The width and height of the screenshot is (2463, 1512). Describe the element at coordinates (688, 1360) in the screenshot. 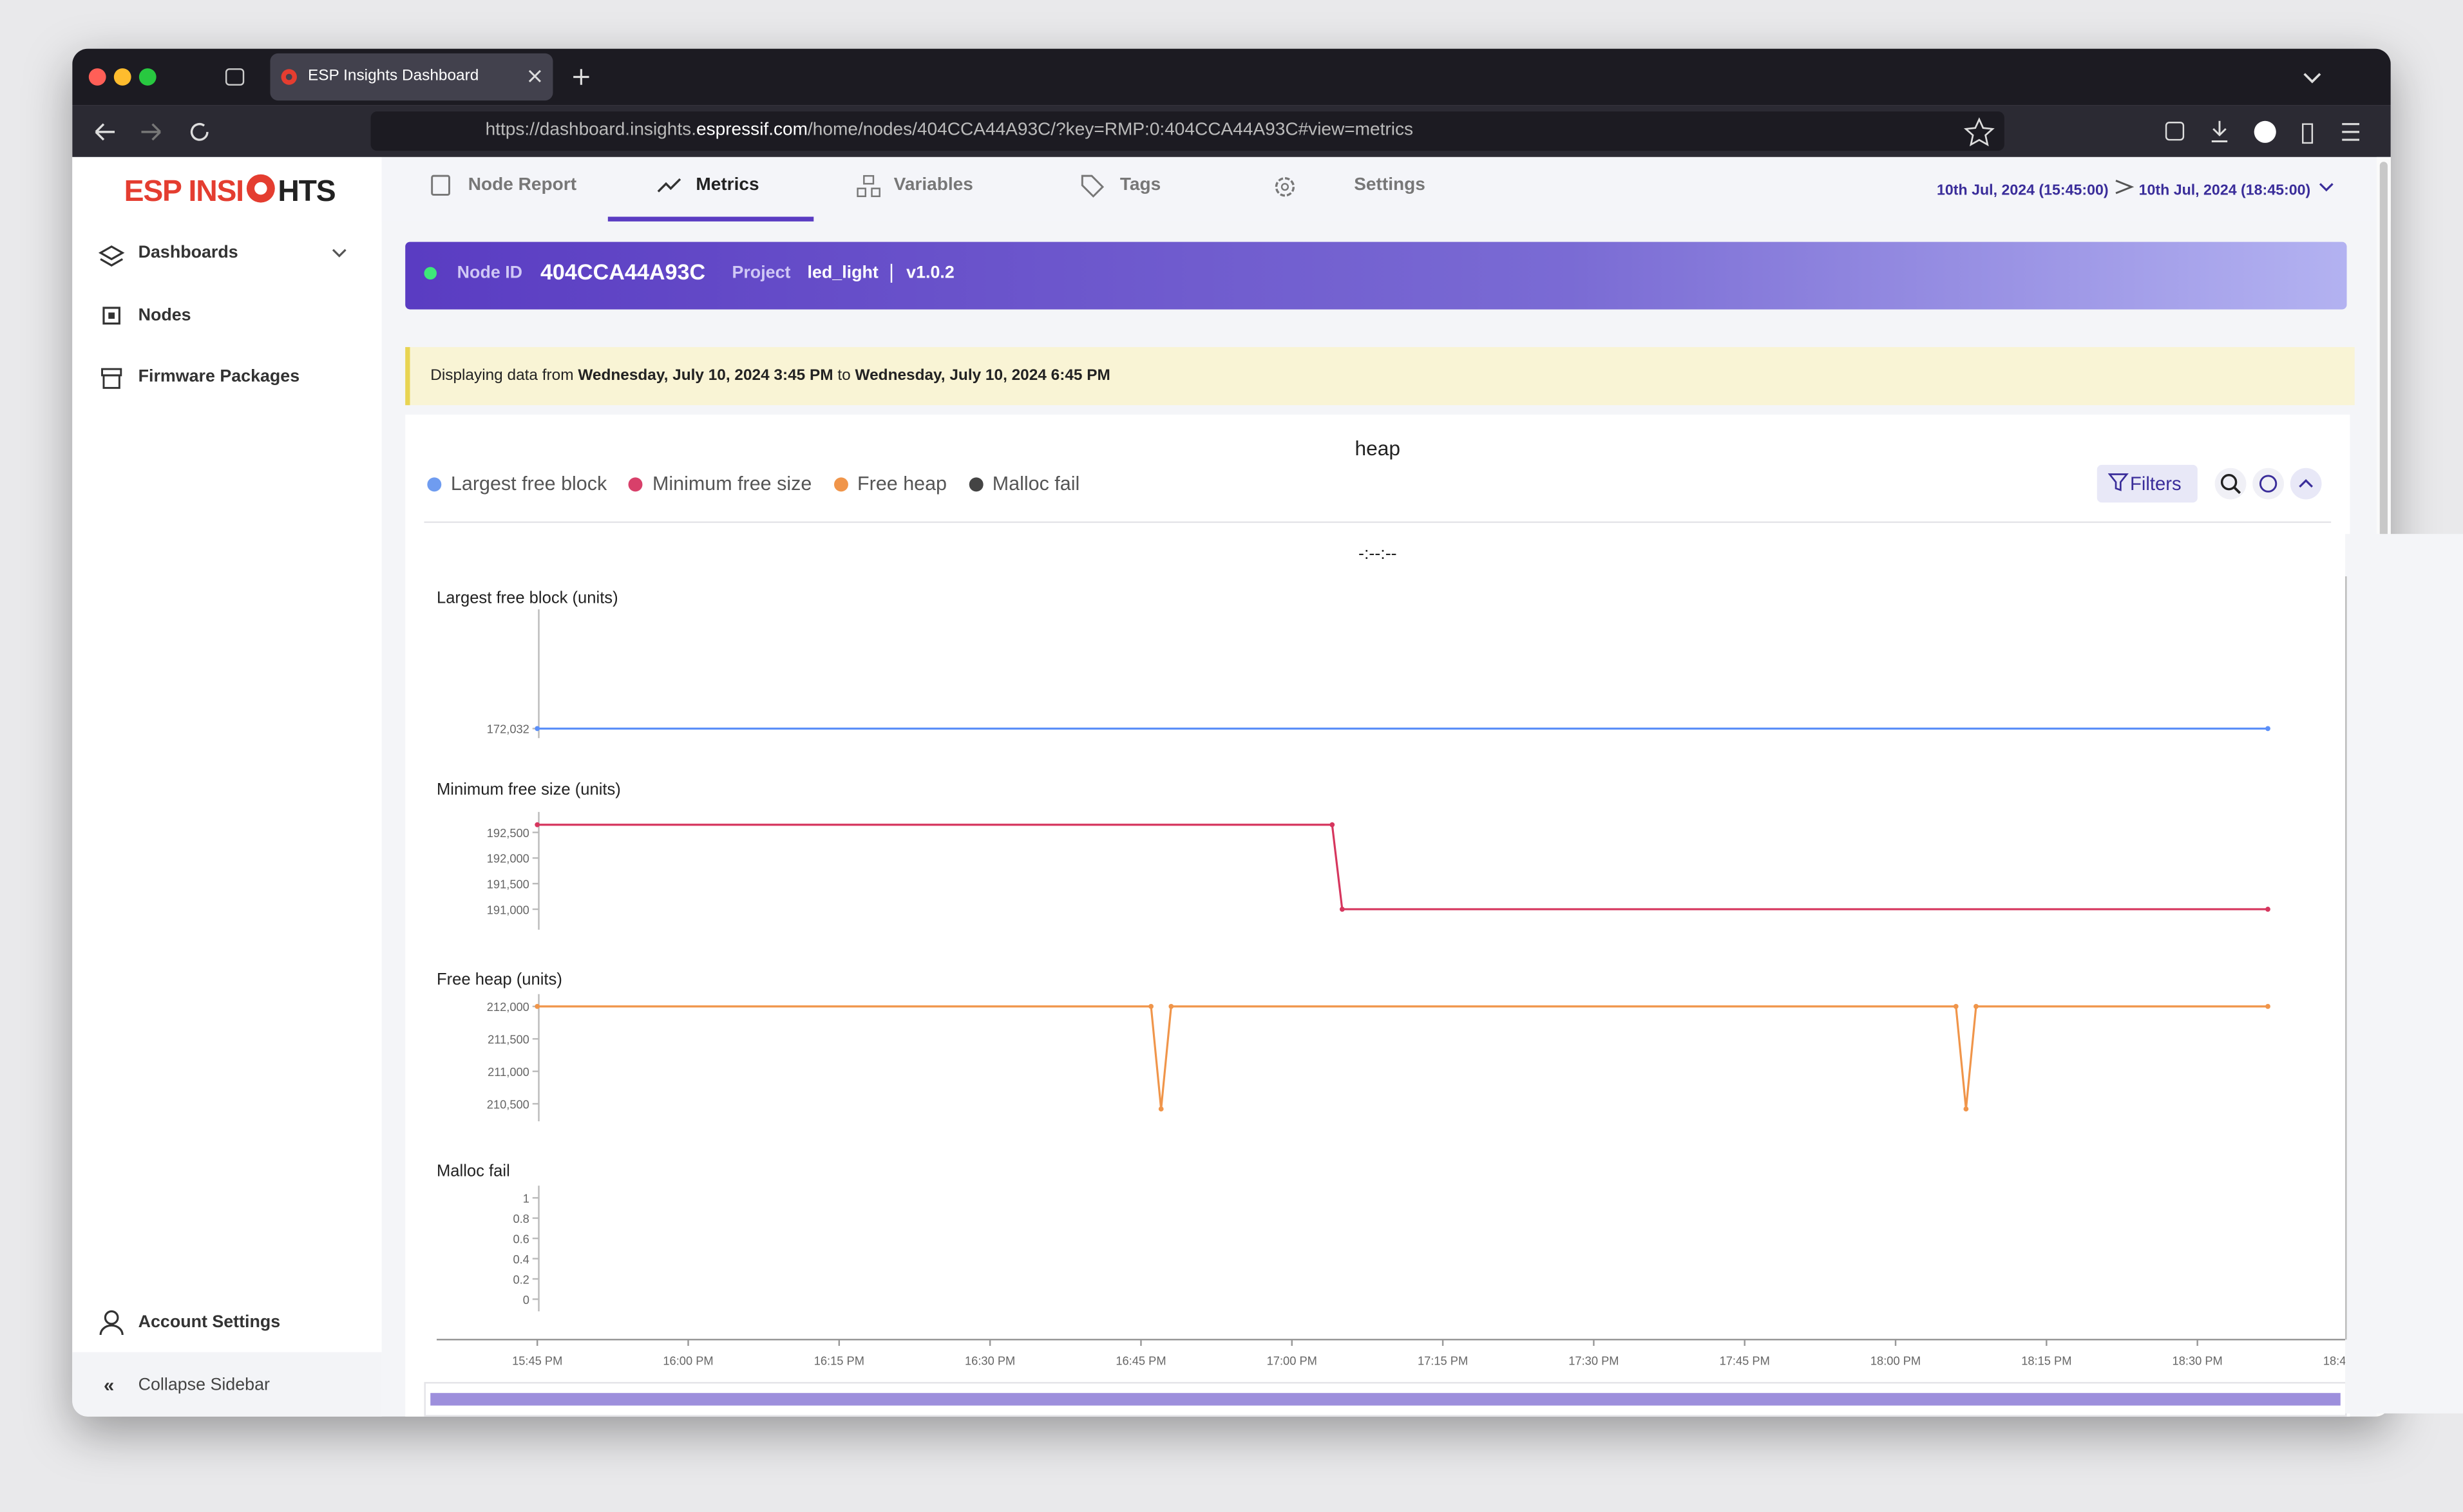

I see `x-tick-label: 16:00 PM` at that location.